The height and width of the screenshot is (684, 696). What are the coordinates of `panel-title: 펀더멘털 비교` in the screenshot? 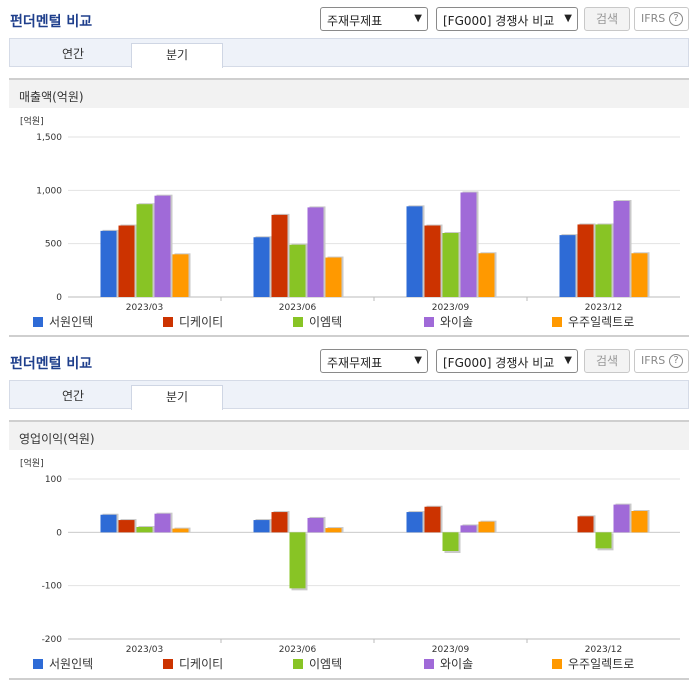 It's located at (51, 364).